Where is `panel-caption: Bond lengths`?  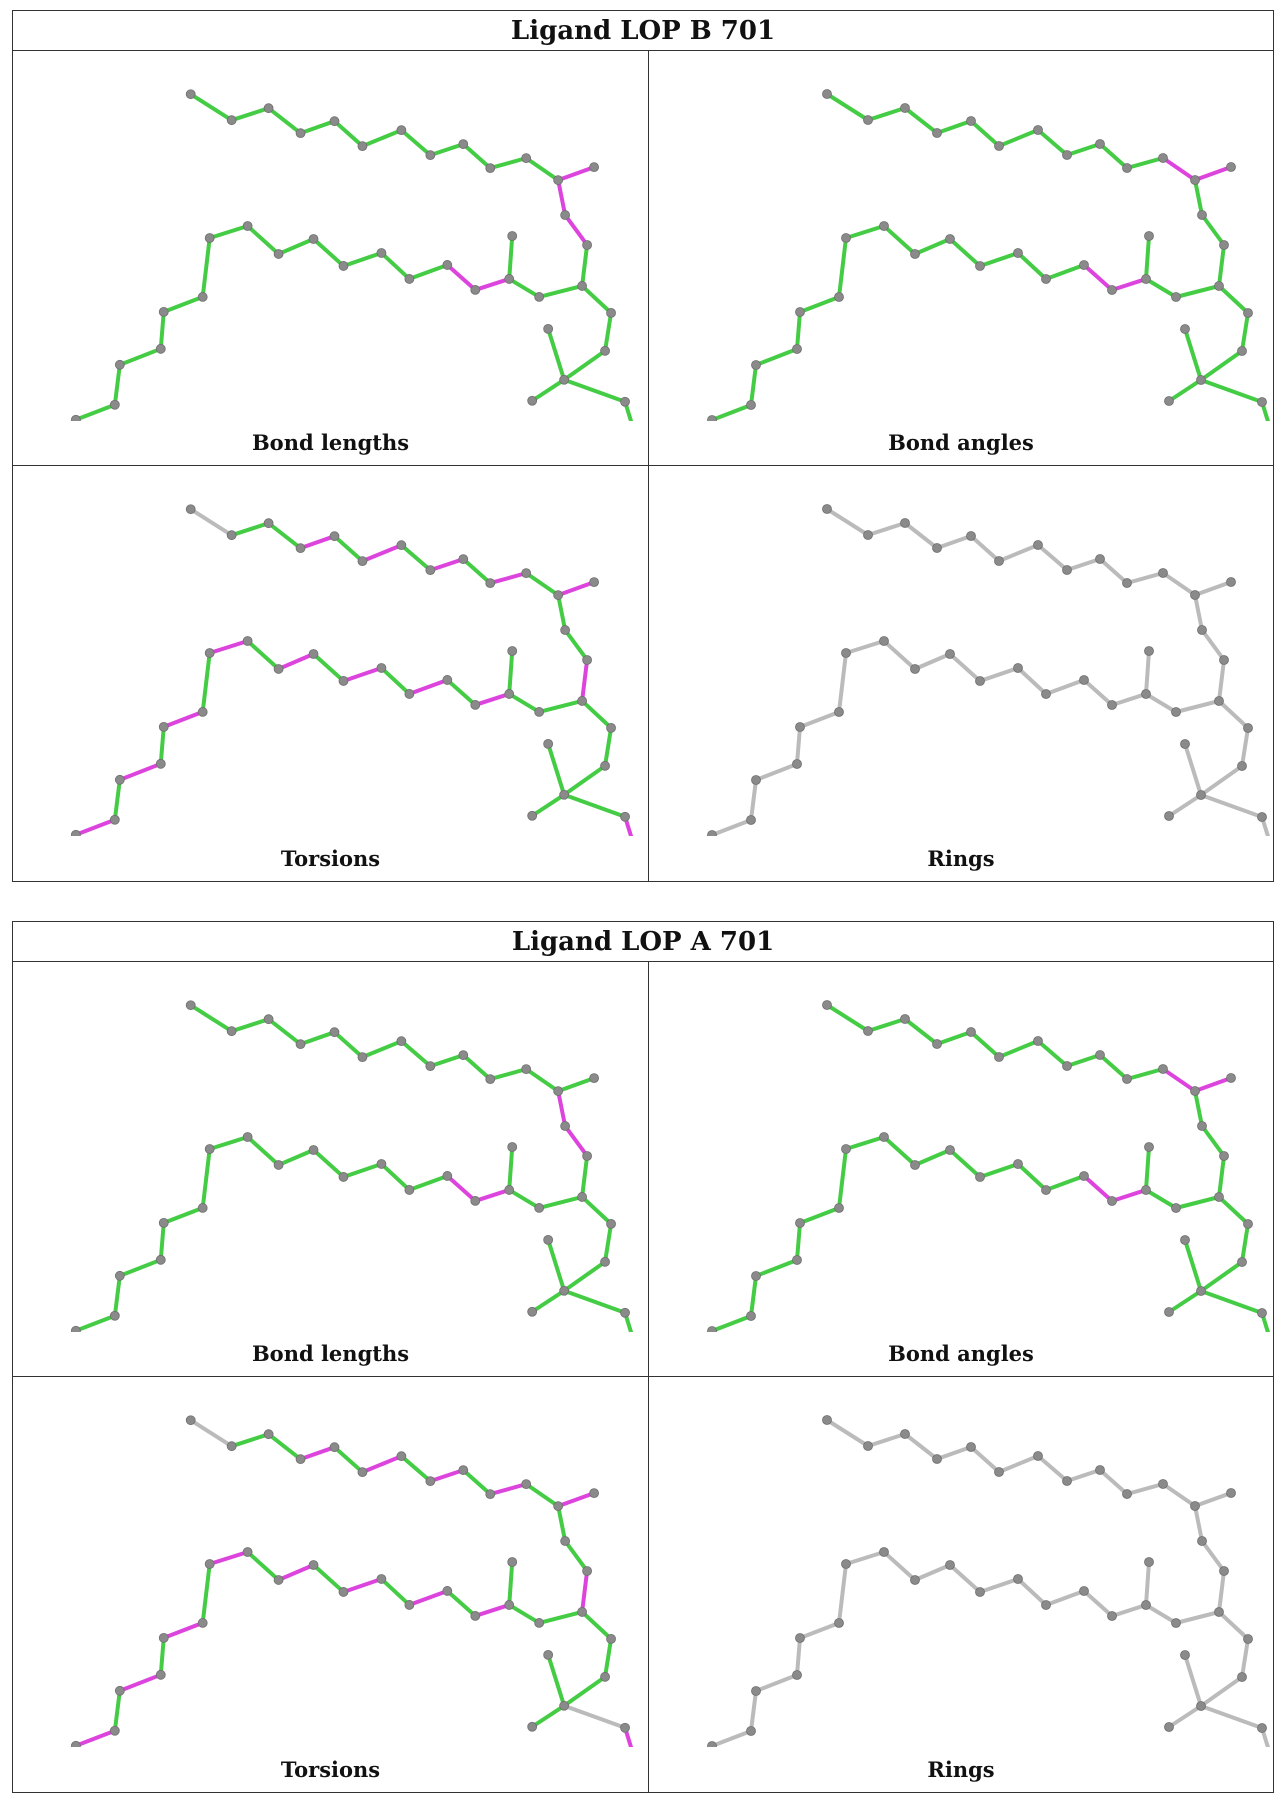 panel-caption: Bond lengths is located at coordinates (330, 1353).